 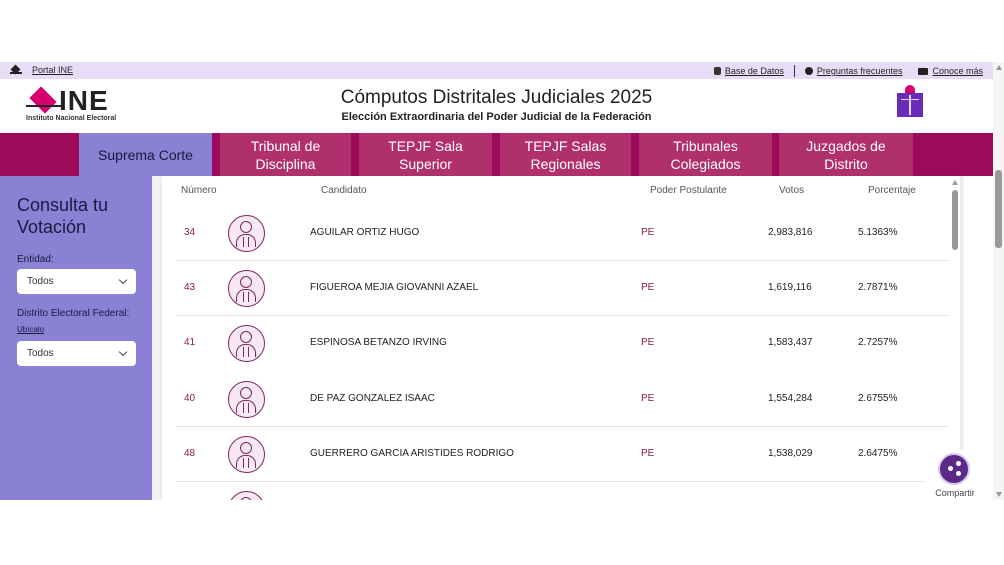 What do you see at coordinates (40, 281) in the screenshot?
I see `entidad-select-value: Todos` at bounding box center [40, 281].